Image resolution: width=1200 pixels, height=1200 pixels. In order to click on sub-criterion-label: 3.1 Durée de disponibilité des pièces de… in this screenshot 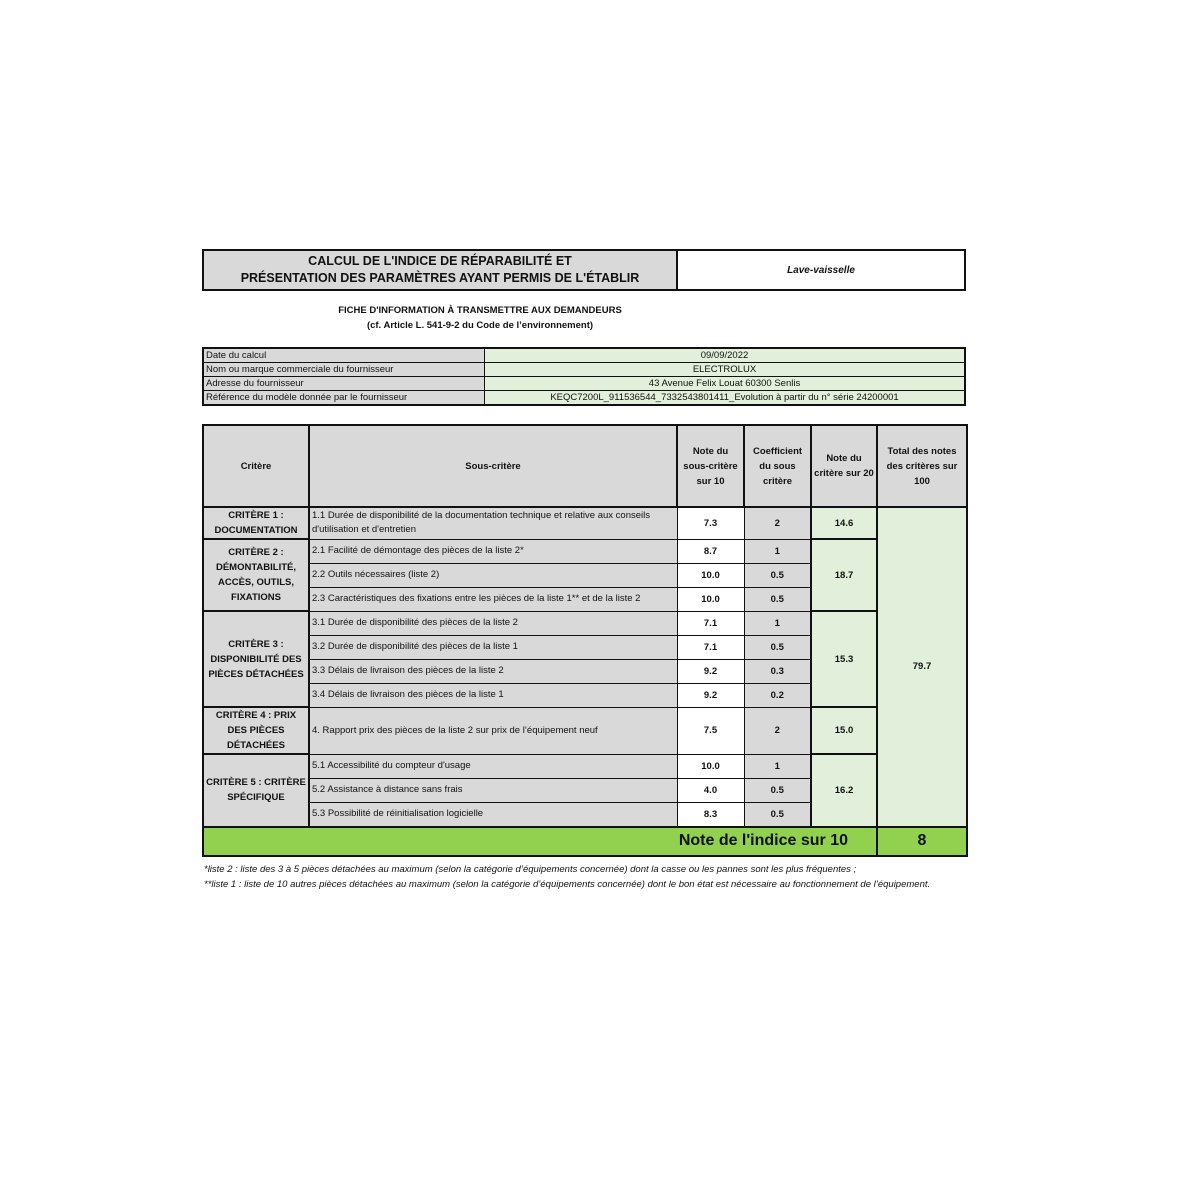, I will do `click(493, 623)`.